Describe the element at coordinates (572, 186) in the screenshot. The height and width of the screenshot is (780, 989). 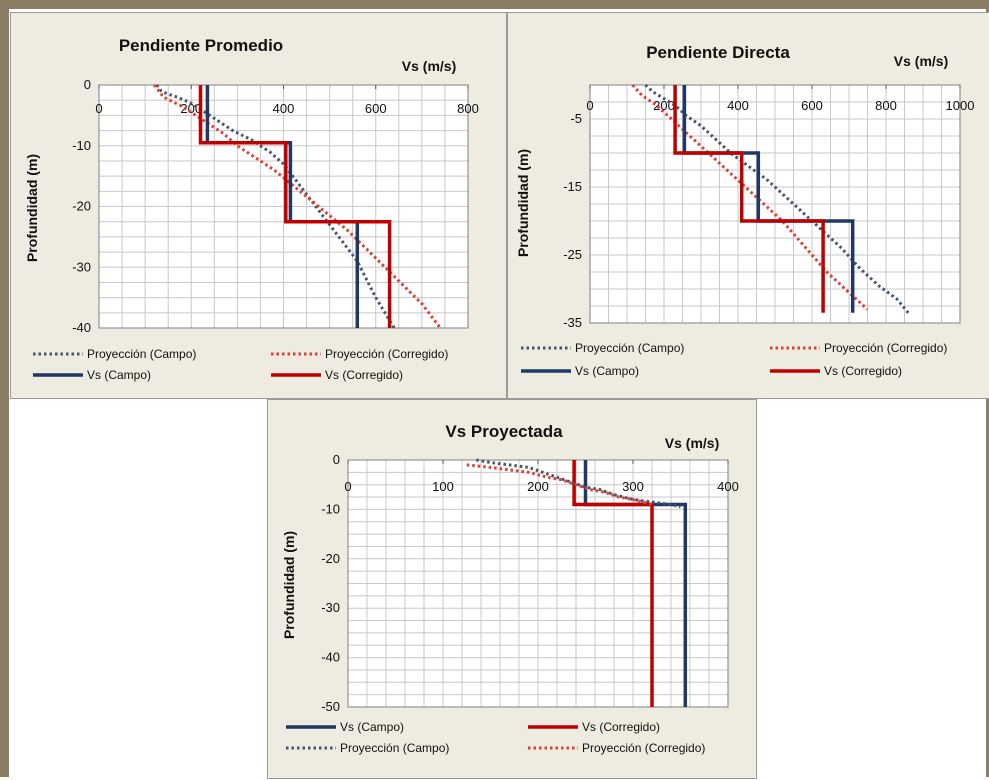
I see `y-tick-label: -15` at that location.